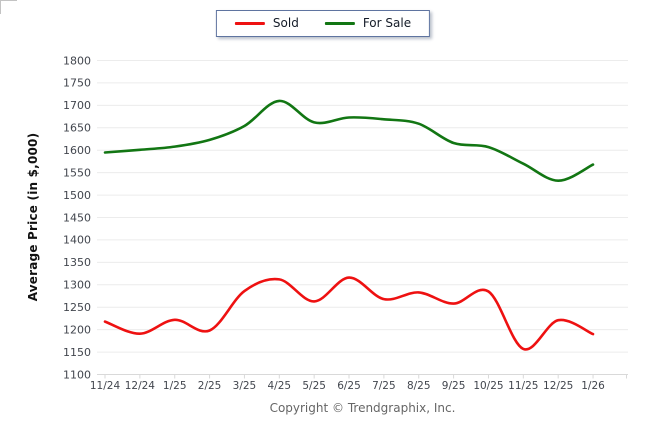  What do you see at coordinates (77, 307) in the screenshot?
I see `y-tick-label: 1250` at bounding box center [77, 307].